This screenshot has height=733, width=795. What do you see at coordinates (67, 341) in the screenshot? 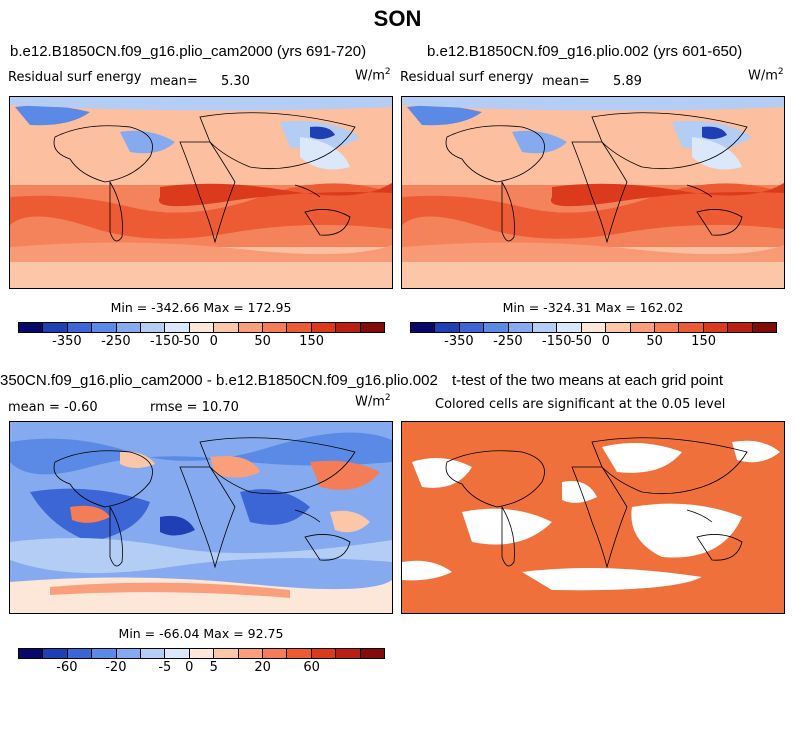
I see `colorbar-top-left-tick-label: -350` at bounding box center [67, 341].